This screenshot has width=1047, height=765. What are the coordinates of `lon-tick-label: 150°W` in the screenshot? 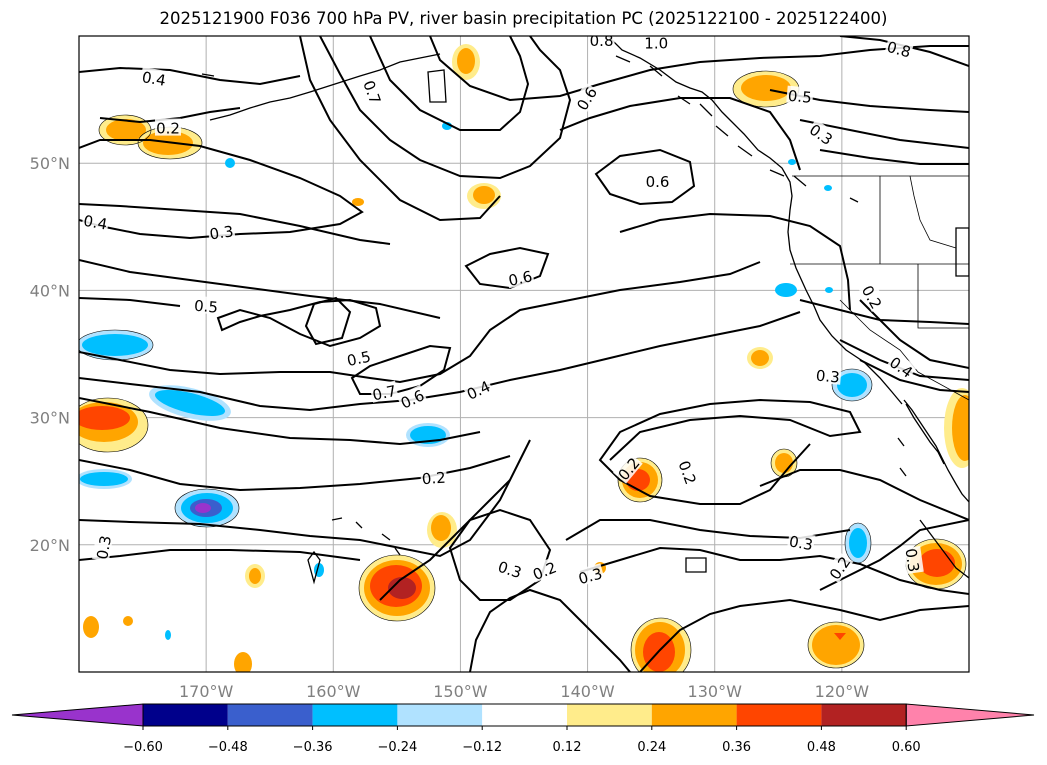 It's located at (460, 691).